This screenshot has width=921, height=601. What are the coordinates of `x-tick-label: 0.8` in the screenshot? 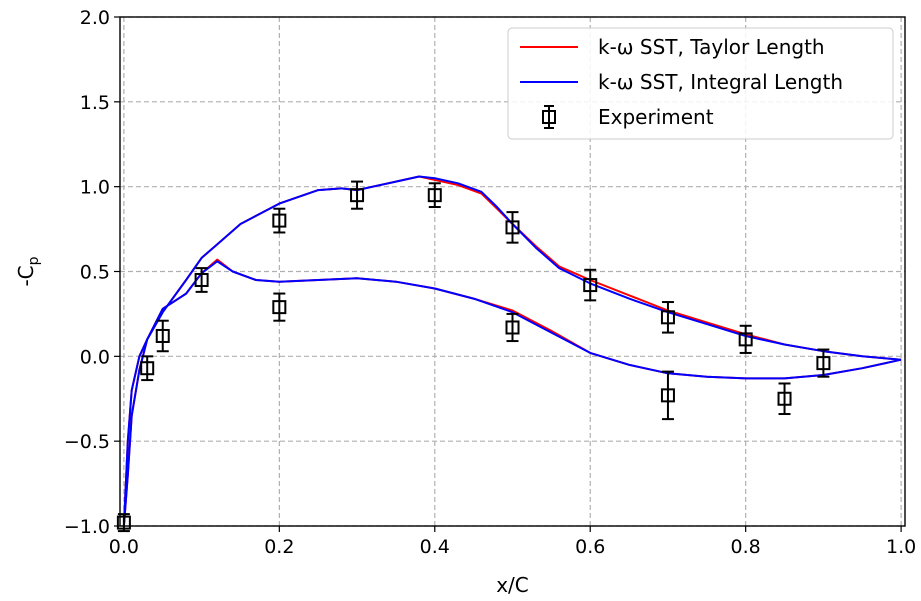 It's located at (746, 547).